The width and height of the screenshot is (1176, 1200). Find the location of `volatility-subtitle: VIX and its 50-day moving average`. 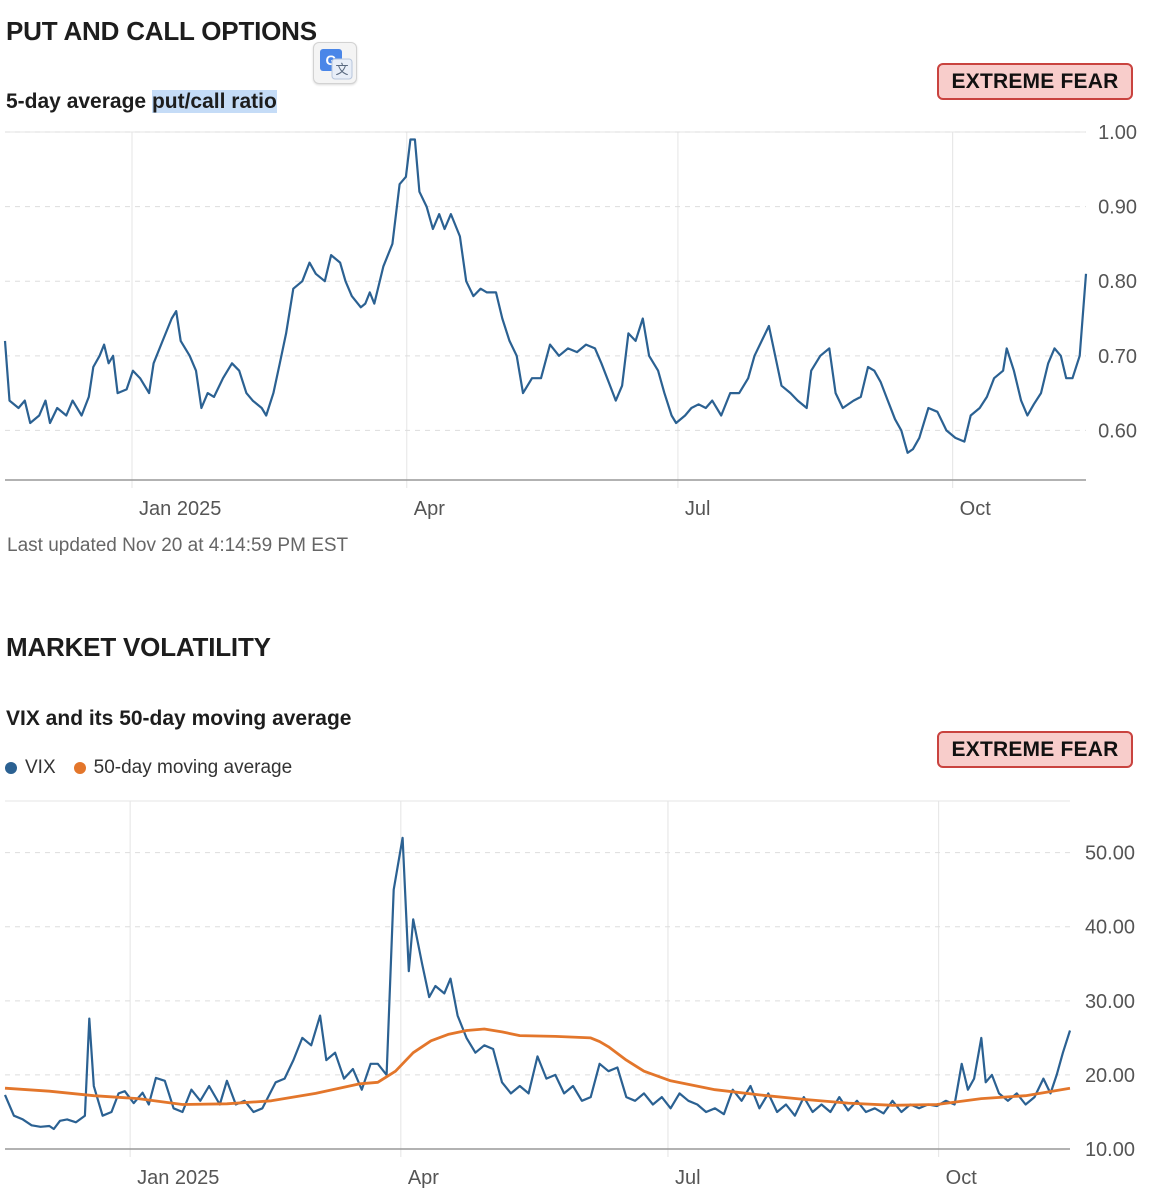

volatility-subtitle: VIX and its 50-day moving average is located at coordinates (179, 718).